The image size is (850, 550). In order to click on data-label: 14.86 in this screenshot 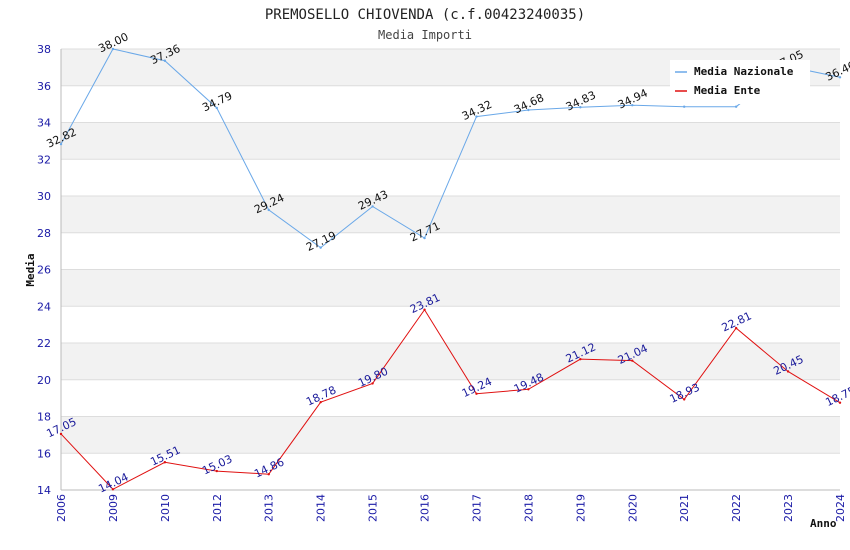, I will do `click(269, 467)`.